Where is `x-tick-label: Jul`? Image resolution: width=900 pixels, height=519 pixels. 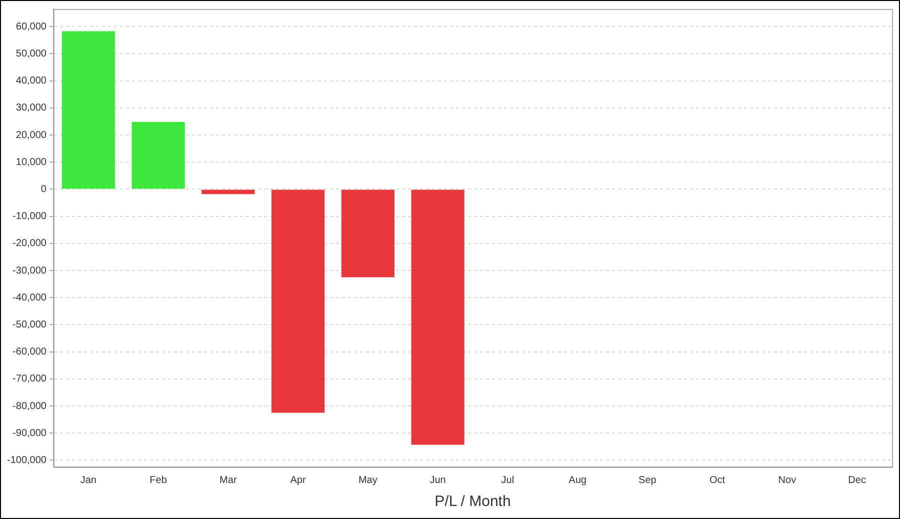 x-tick-label: Jul is located at coordinates (507, 480).